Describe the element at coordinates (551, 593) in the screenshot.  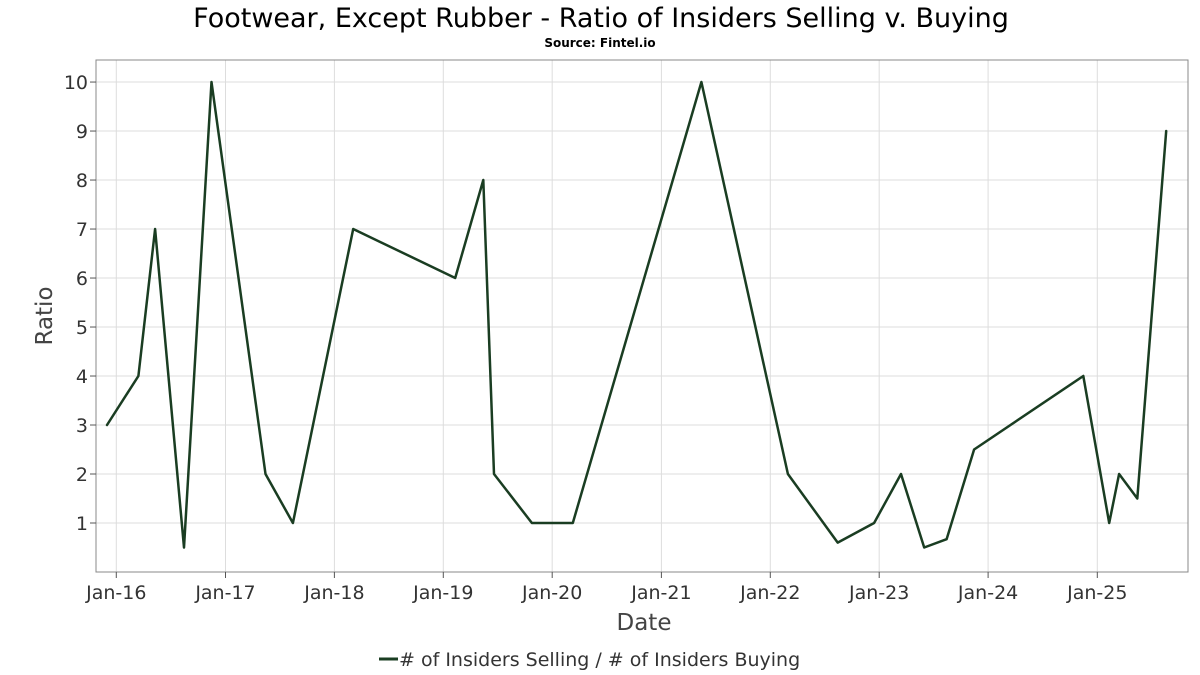
I see `x-tick-label: Jan-20` at that location.